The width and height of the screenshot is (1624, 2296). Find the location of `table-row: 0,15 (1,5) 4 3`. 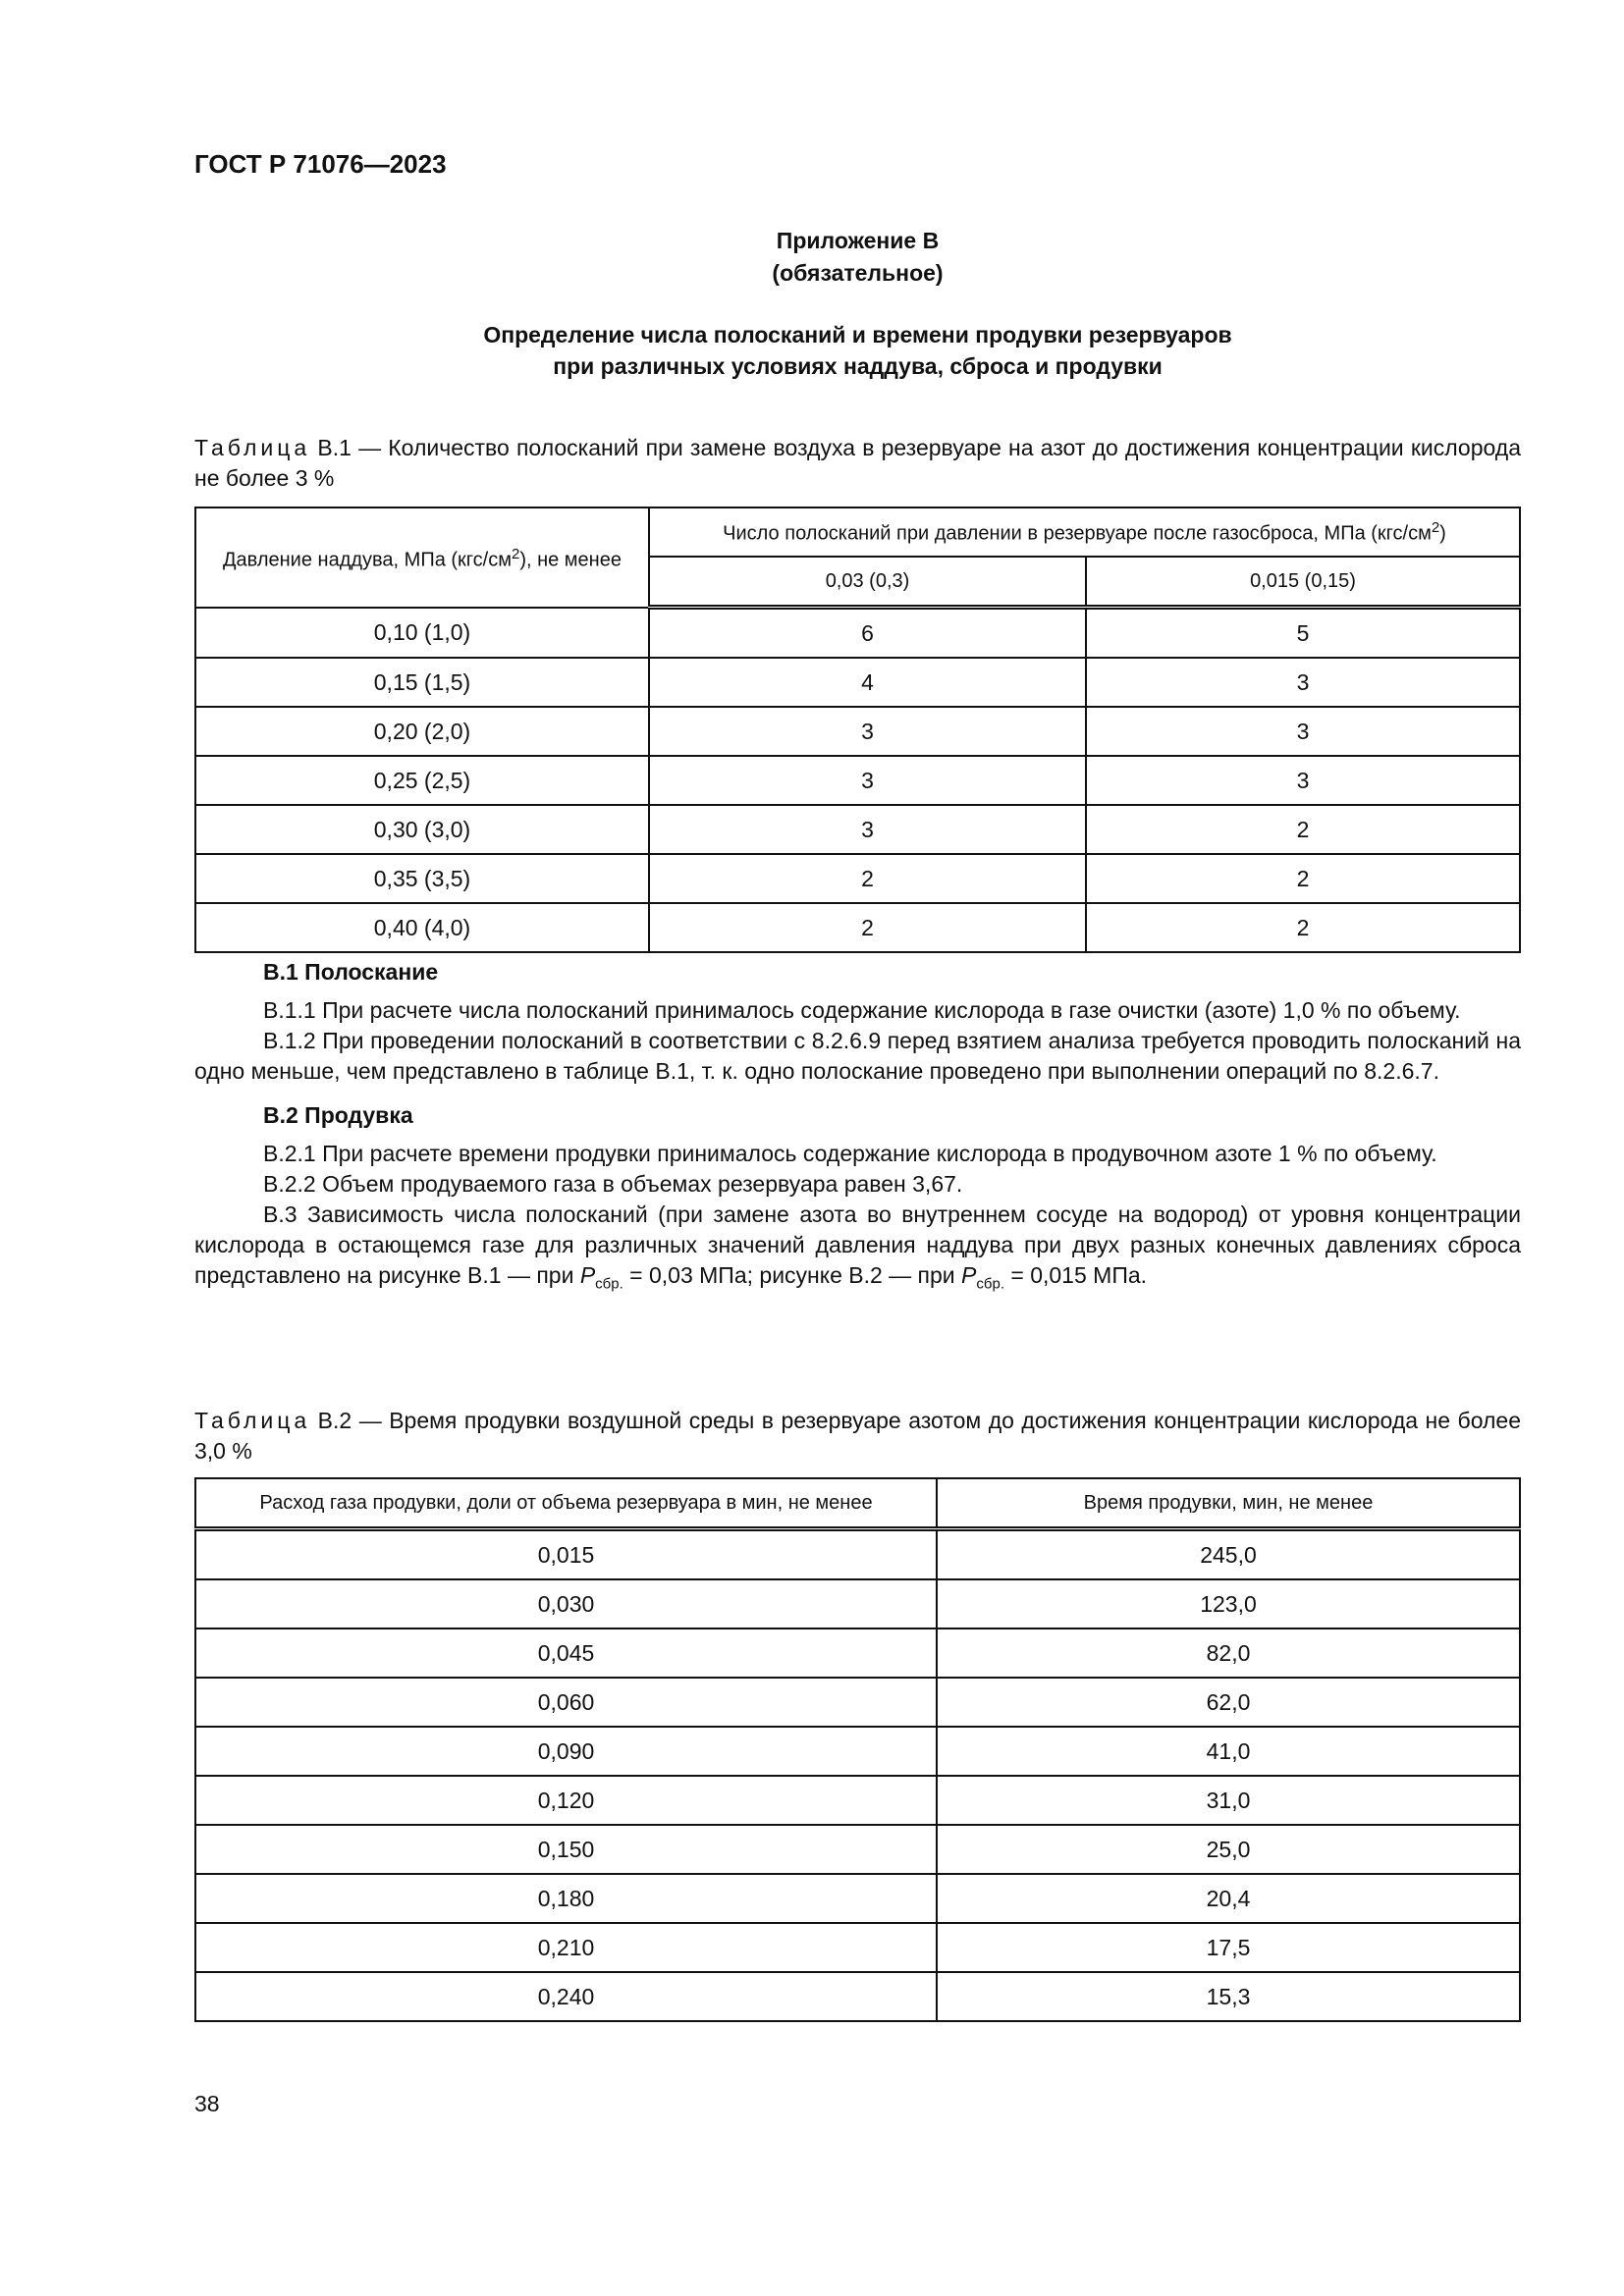

table-row: 0,15 (1,5) 4 3 is located at coordinates (857, 682).